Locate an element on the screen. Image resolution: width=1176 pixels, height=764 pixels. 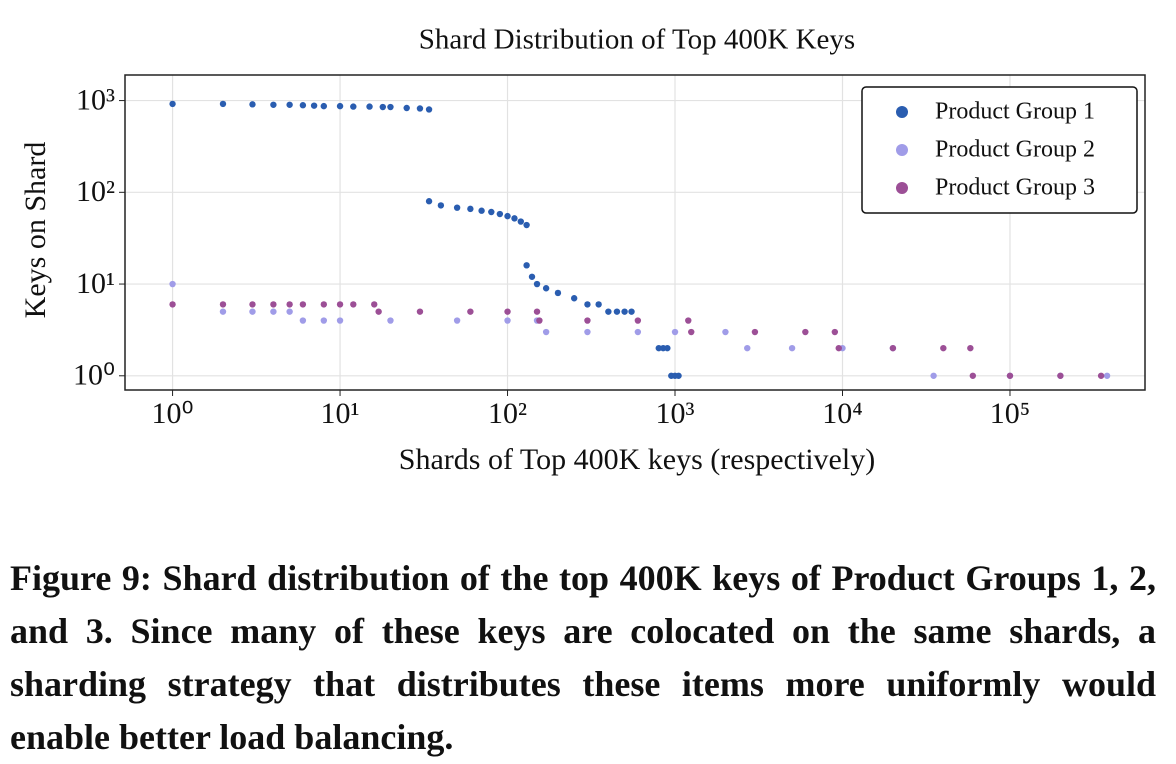
x-tick-label: 10³ is located at coordinates (675, 413).